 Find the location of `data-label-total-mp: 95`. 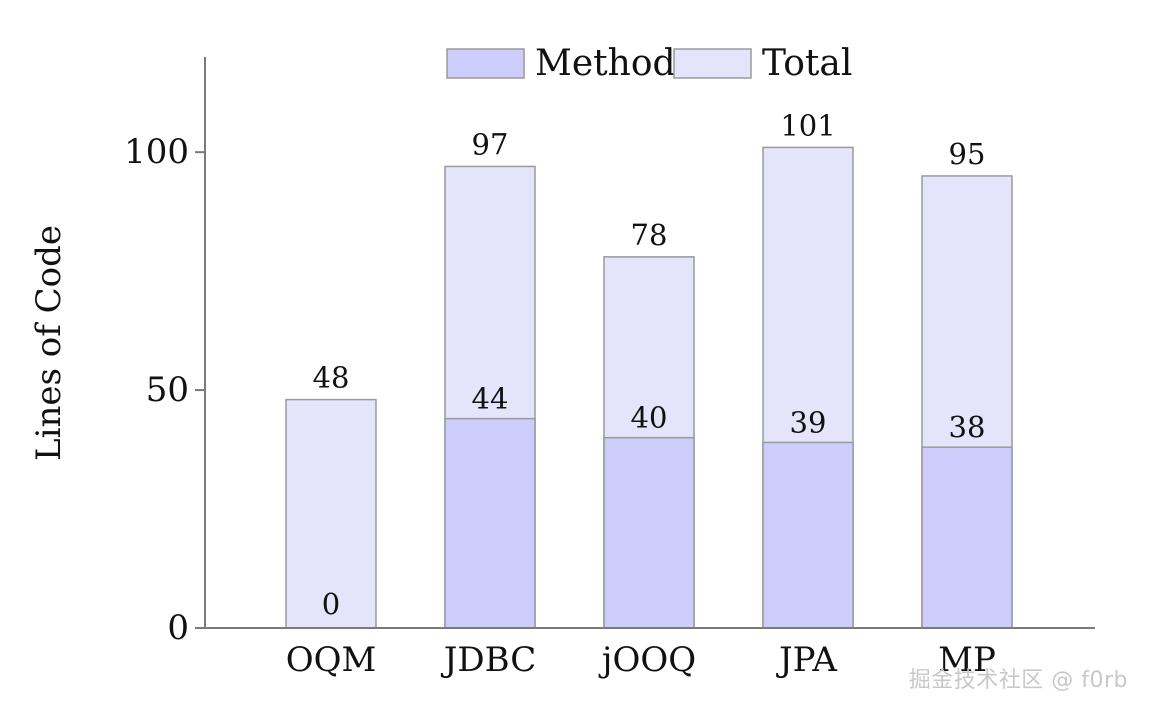

data-label-total-mp: 95 is located at coordinates (967, 154).